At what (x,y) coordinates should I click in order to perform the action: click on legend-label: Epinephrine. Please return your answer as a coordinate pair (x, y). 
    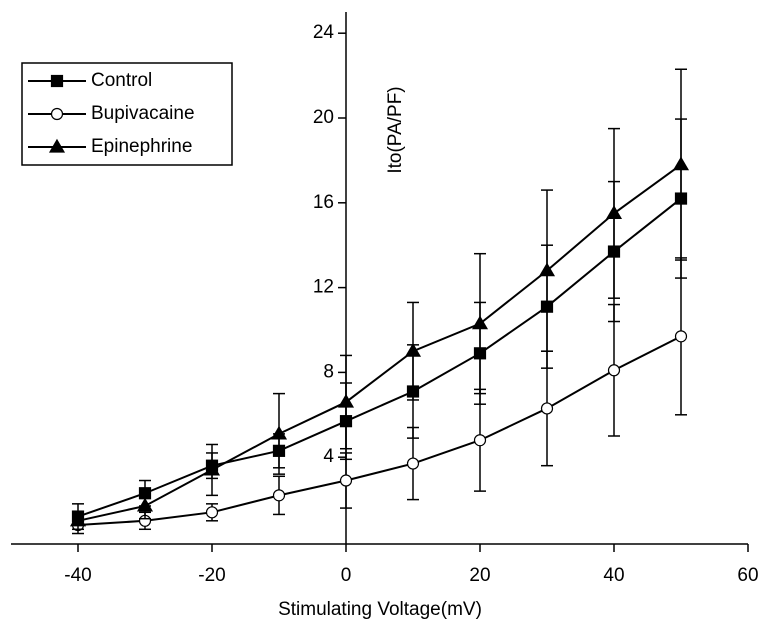
    Looking at the image, I should click on (141, 146).